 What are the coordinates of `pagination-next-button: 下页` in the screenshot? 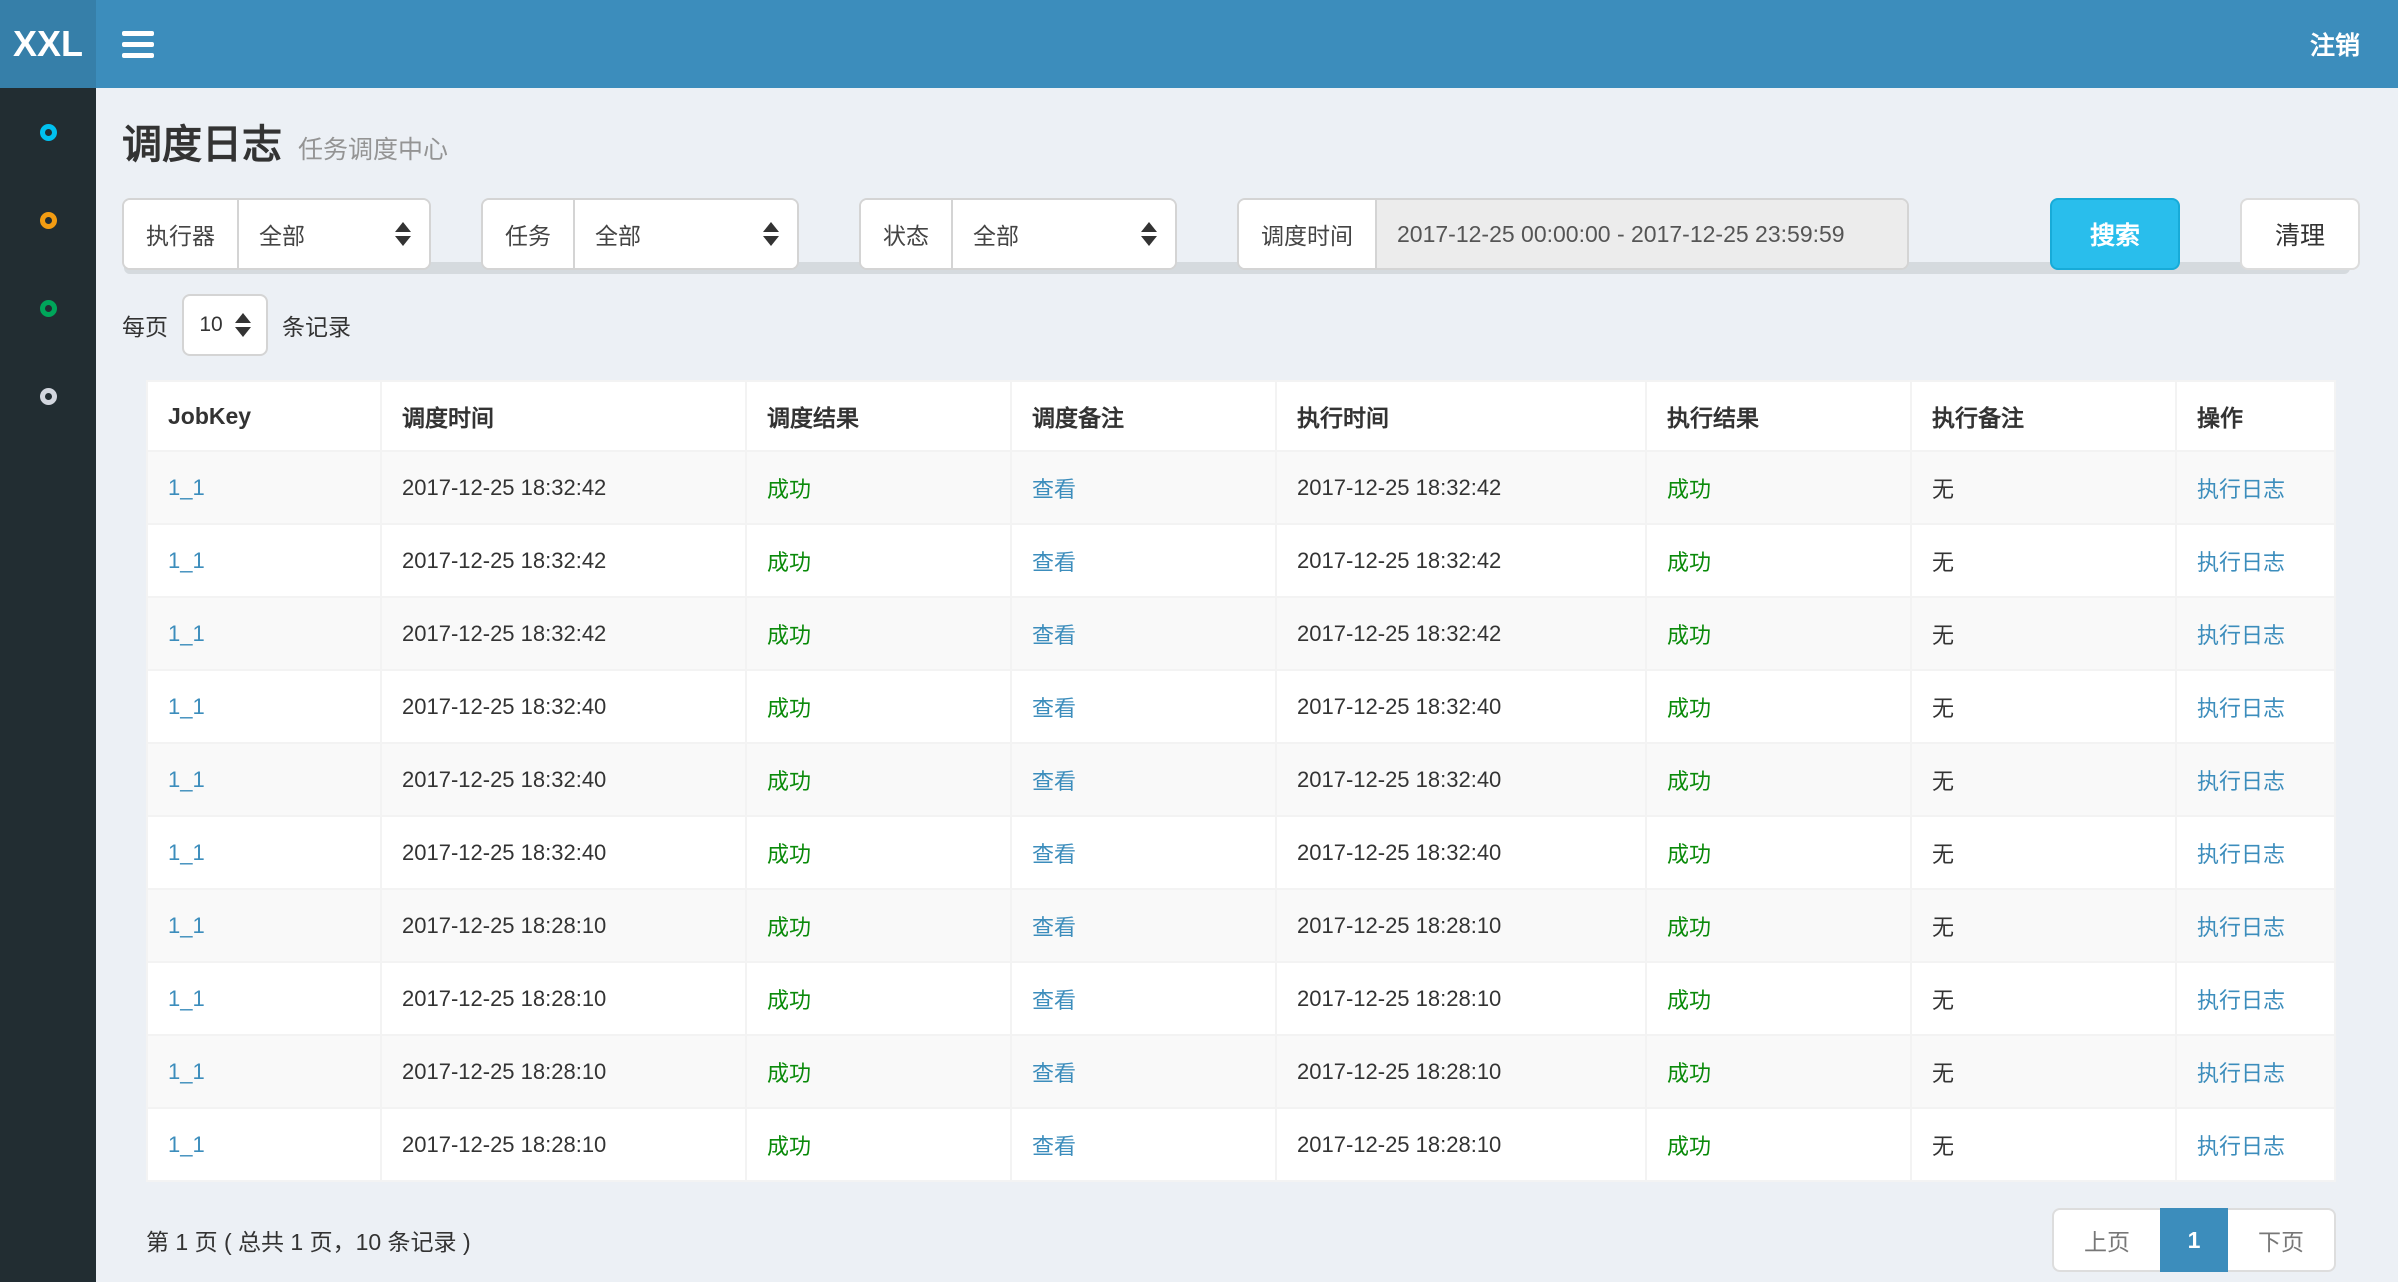 It's located at (2282, 1240).